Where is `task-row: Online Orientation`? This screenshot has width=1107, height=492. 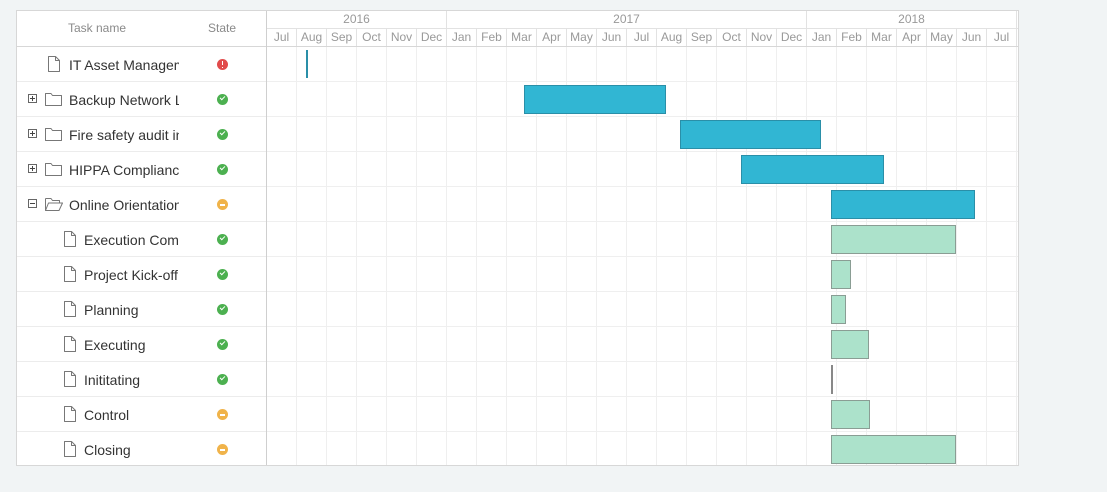 task-row: Online Orientation is located at coordinates (141, 204).